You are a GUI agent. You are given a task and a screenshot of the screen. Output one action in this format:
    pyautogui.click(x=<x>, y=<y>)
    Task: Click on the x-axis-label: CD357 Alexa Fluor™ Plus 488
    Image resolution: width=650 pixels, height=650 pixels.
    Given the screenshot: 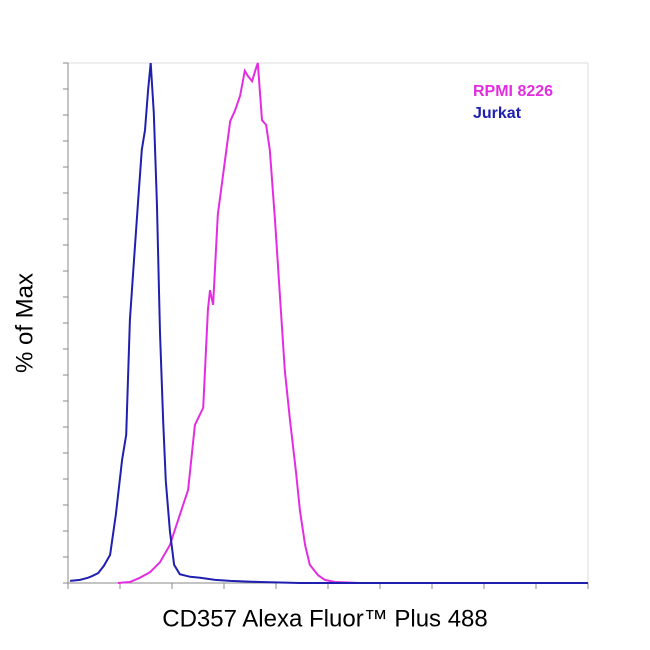 What is the action you would take?
    pyautogui.click(x=325, y=618)
    